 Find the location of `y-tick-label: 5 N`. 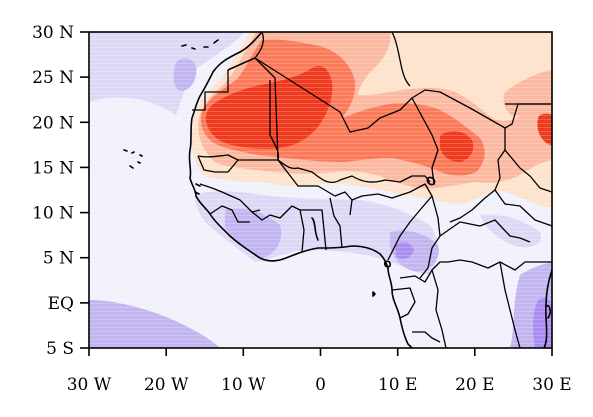

y-tick-label: 5 N is located at coordinates (58, 259).